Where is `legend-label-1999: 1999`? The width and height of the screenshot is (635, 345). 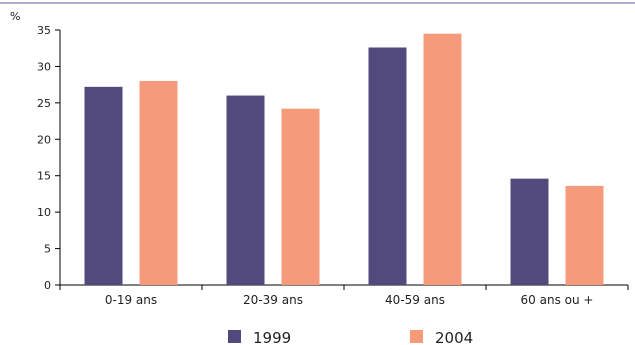 legend-label-1999: 1999 is located at coordinates (272, 337).